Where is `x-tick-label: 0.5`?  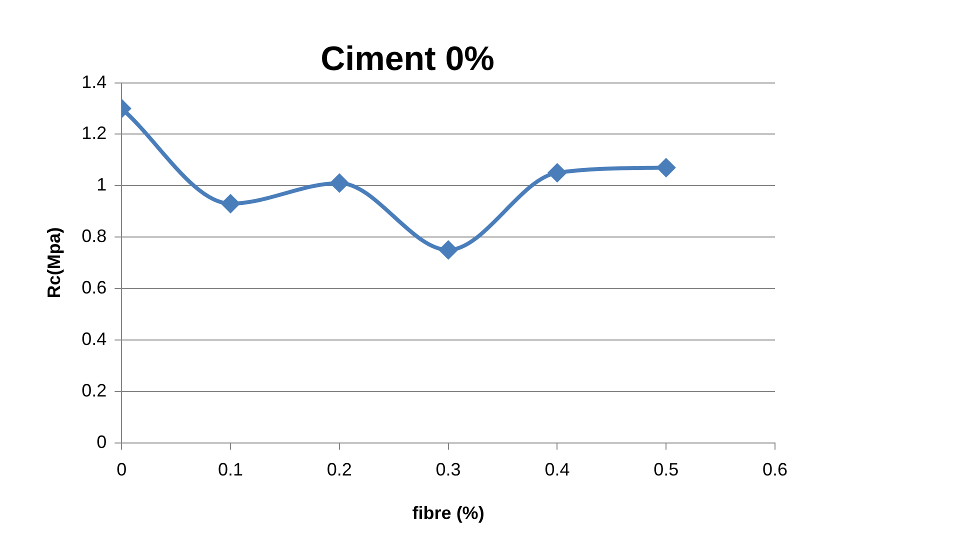 x-tick-label: 0.5 is located at coordinates (666, 470).